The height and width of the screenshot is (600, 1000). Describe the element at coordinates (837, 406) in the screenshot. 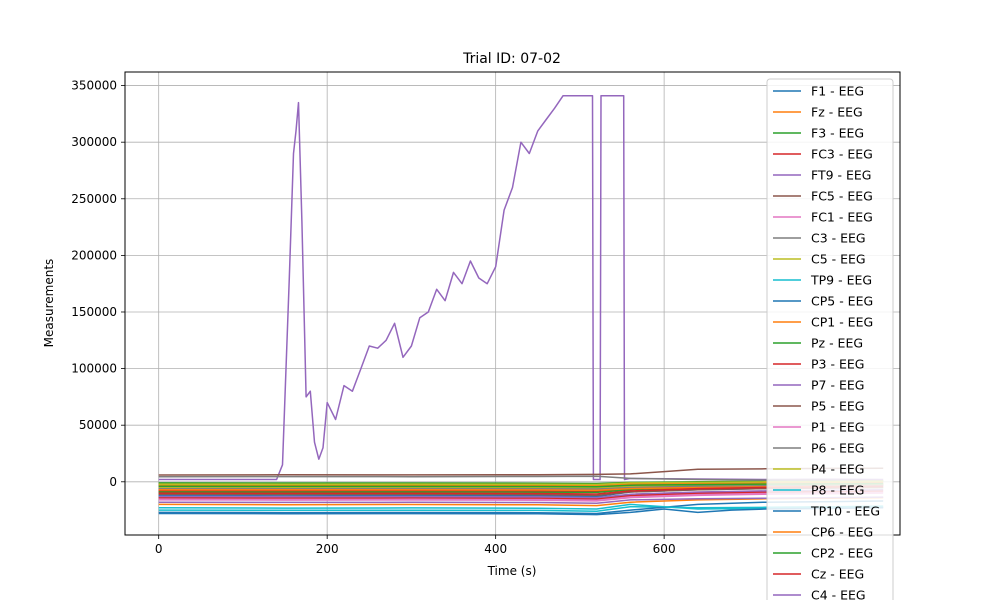

I see `legend-label: P5 - EEG` at that location.